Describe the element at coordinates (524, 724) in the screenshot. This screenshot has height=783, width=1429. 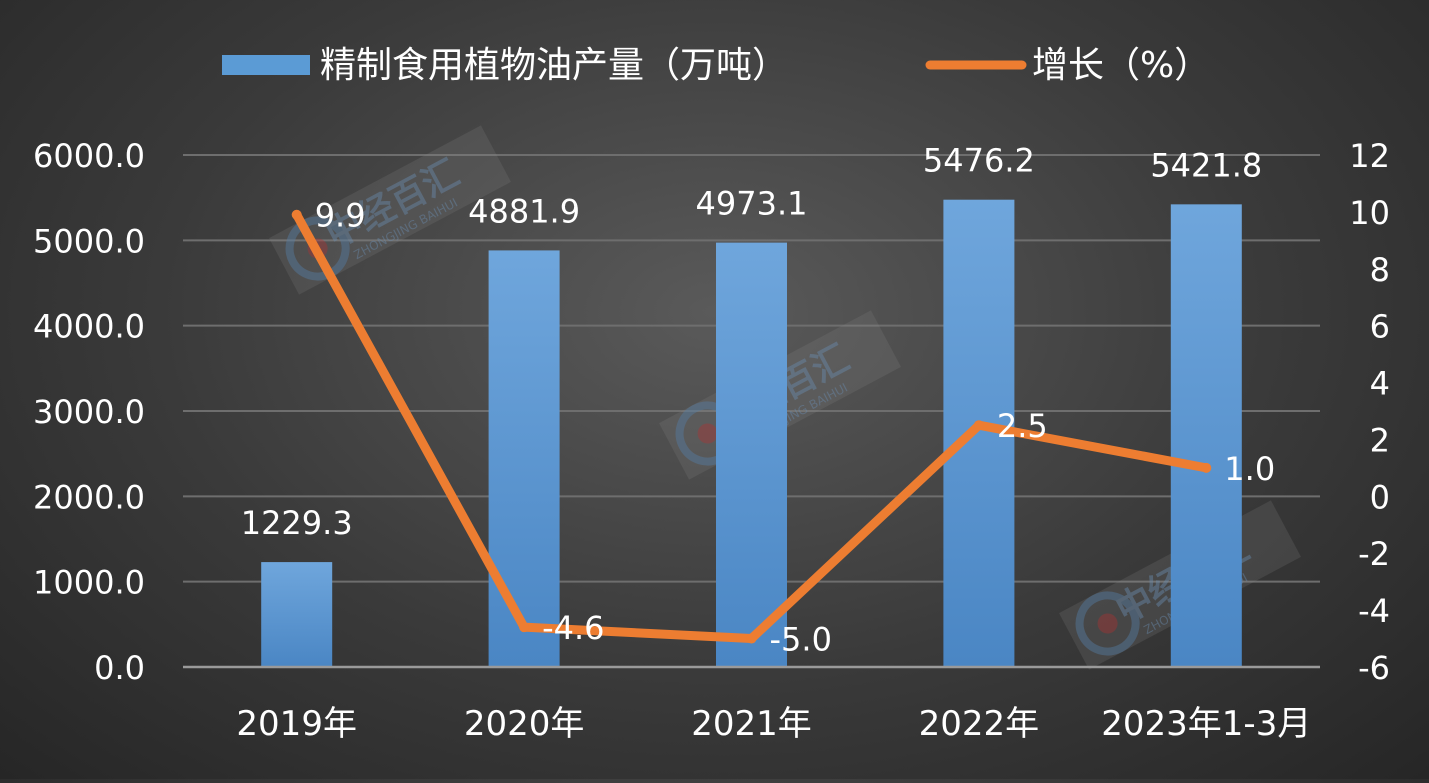
I see `x-axis-tick: 2020年` at that location.